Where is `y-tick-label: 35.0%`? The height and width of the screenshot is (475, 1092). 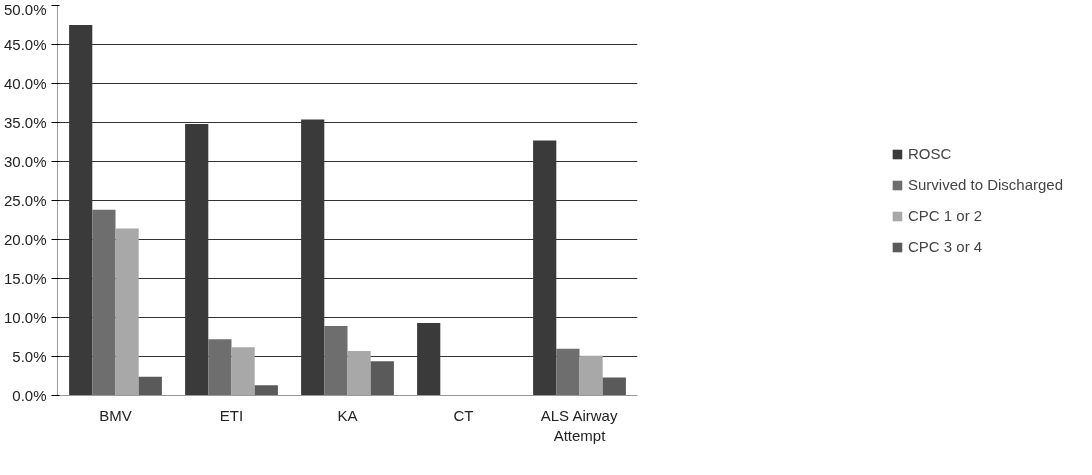 y-tick-label: 35.0% is located at coordinates (25, 122).